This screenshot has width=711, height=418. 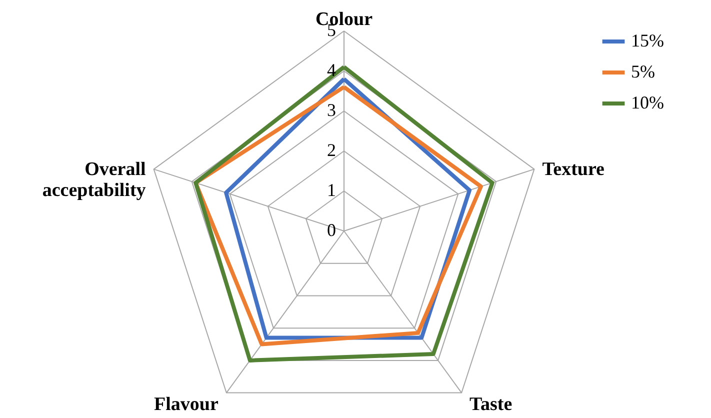 I want to click on y-tick-label: 1, so click(x=331, y=190).